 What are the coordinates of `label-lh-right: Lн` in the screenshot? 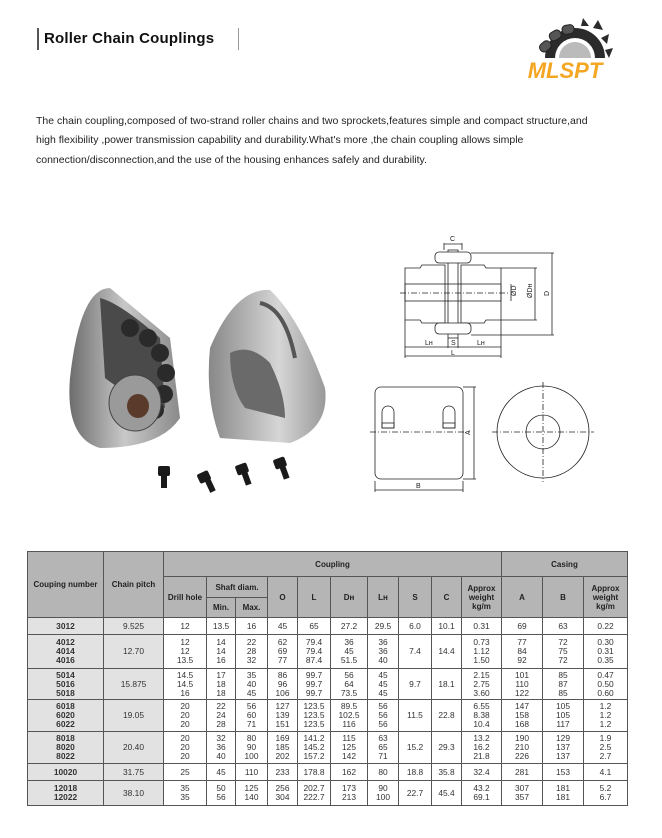 It's located at (481, 343).